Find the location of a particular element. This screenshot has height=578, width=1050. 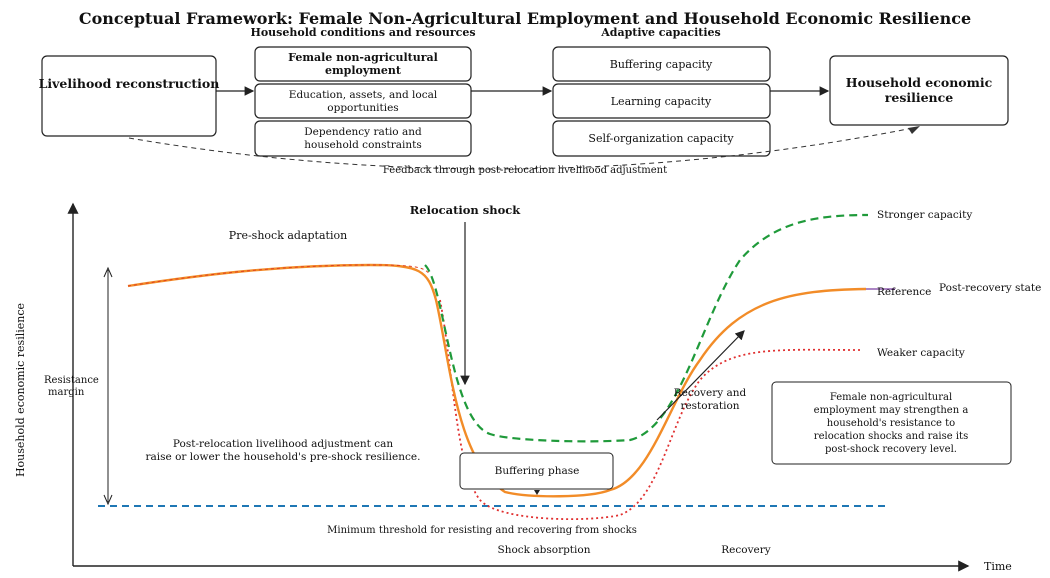

box-education-line1: Education, assets, and local is located at coordinates (363, 95).